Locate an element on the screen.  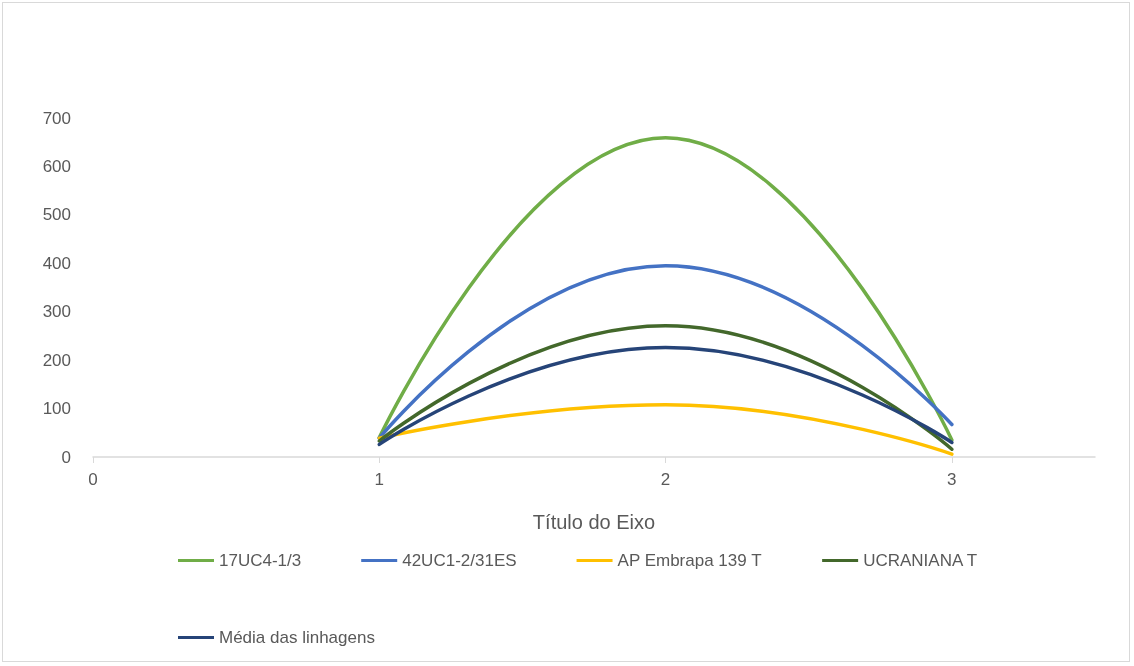
y-tick-label: 700 is located at coordinates (56, 118).